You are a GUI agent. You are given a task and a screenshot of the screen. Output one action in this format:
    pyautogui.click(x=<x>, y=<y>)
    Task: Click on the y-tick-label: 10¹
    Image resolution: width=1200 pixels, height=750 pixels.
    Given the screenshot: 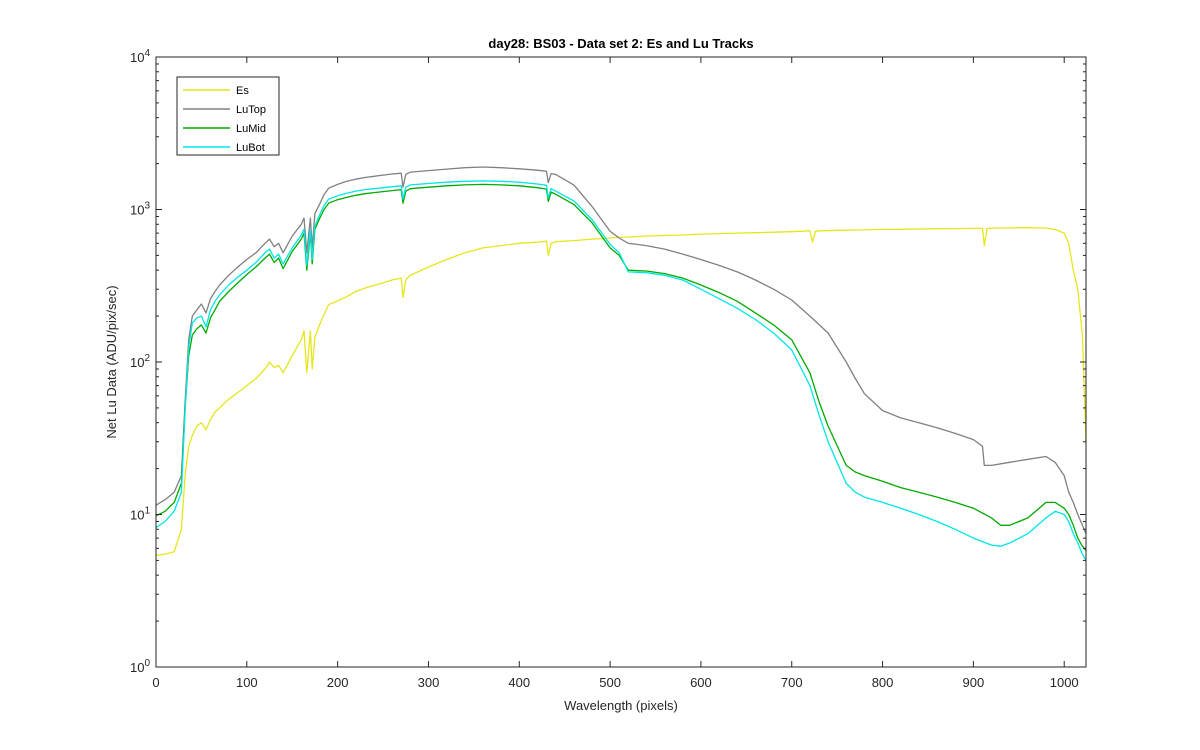 What is the action you would take?
    pyautogui.click(x=140, y=514)
    